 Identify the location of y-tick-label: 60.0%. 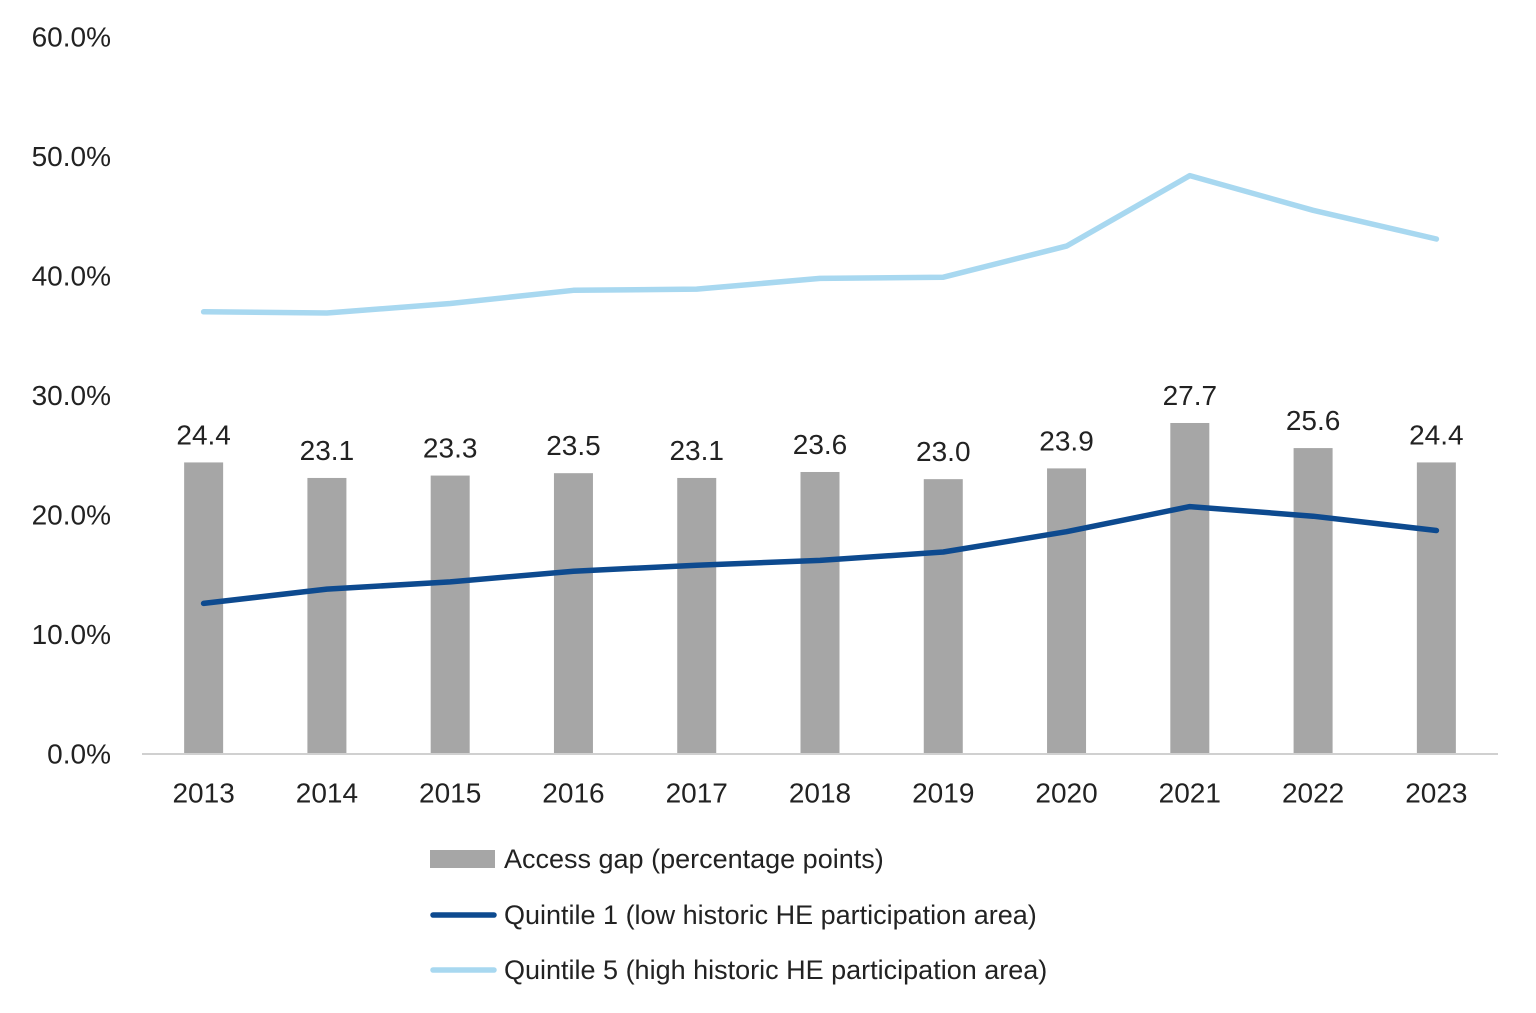
(71, 37).